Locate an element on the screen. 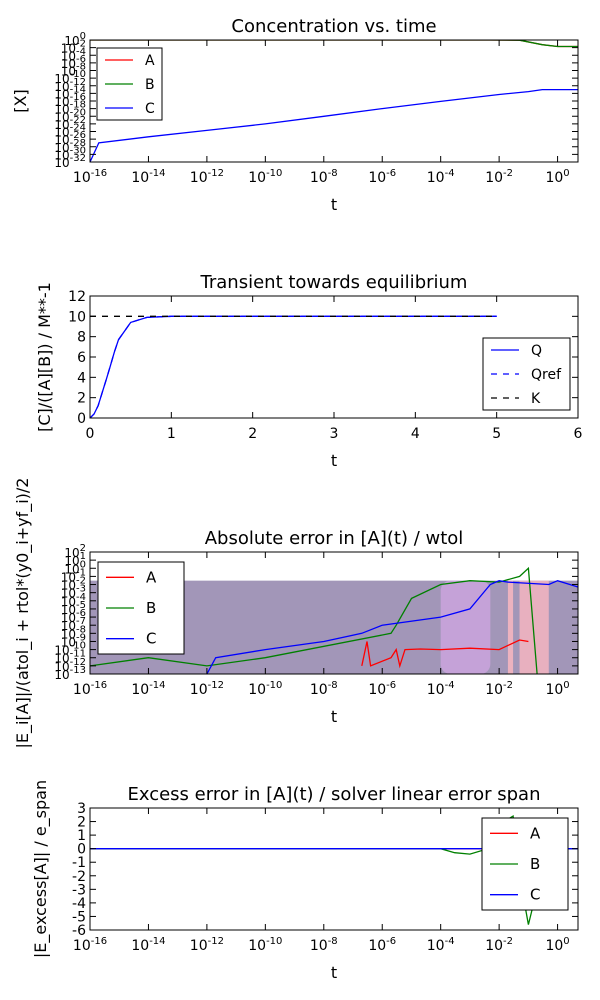  y-tick-label: 10⁻¹³ is located at coordinates (70, 673).